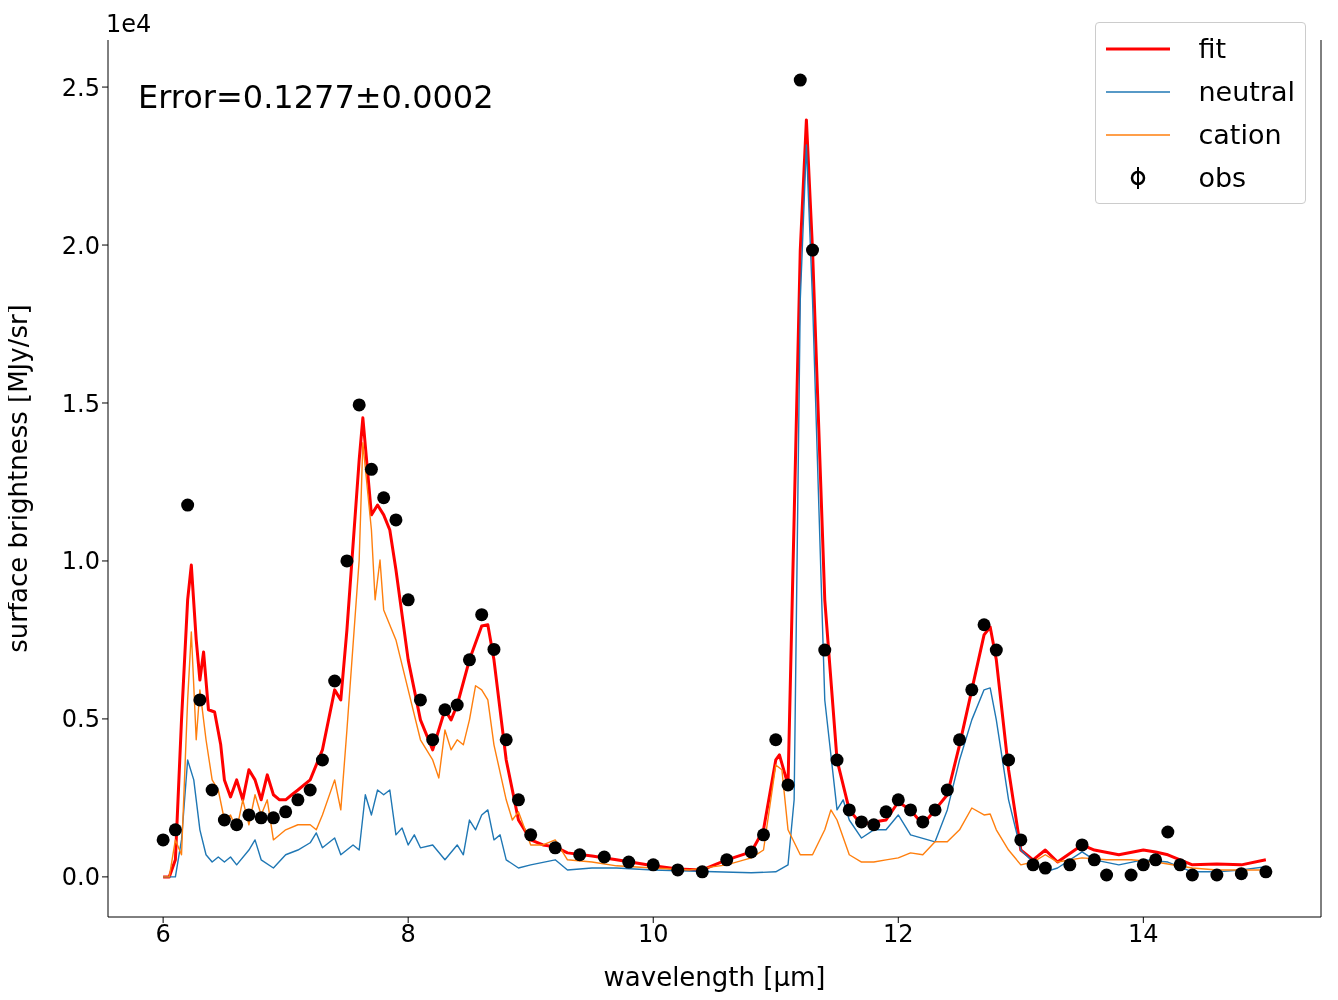 This screenshot has width=1338, height=1000. I want to click on legend-label: cation, so click(1240, 134).